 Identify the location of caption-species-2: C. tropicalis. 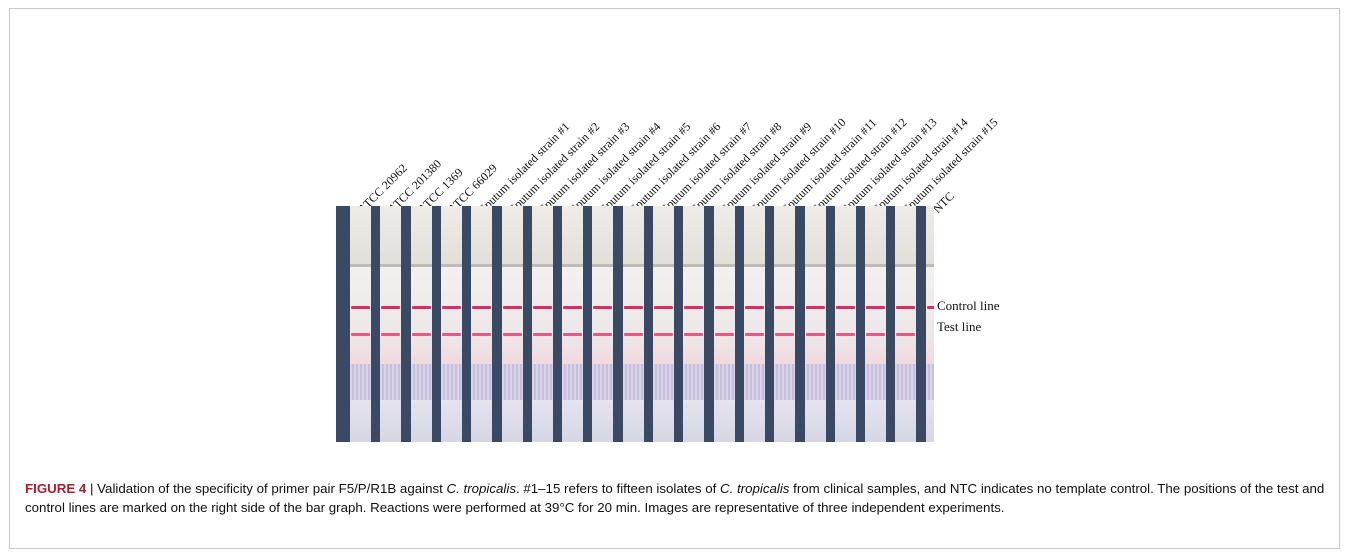
(755, 488).